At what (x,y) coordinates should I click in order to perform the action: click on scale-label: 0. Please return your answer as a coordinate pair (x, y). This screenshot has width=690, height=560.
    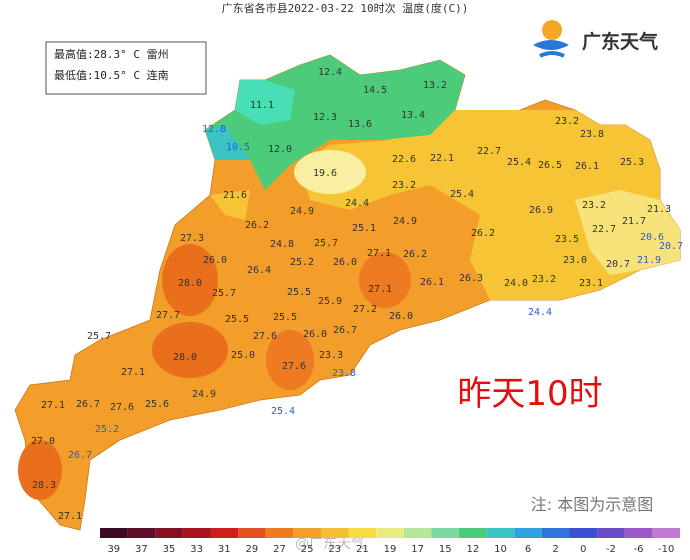
    Looking at the image, I should click on (583, 549).